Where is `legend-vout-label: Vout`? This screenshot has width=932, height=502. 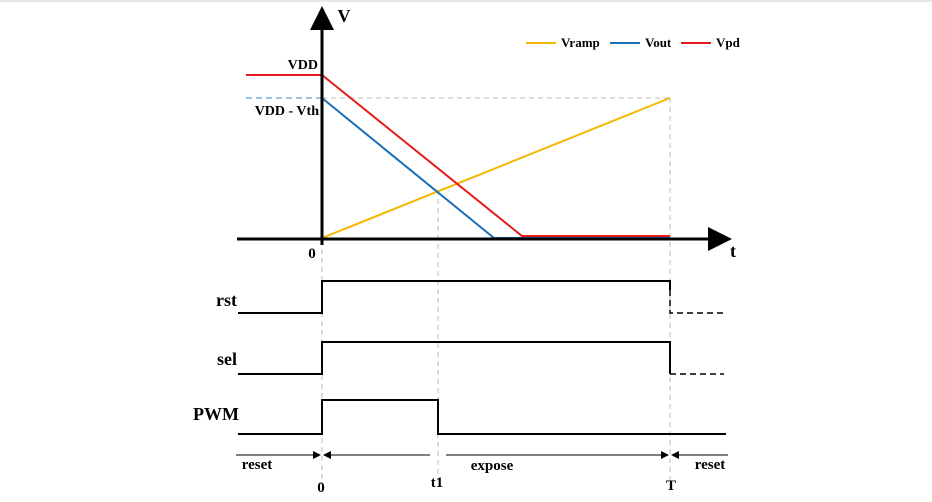 legend-vout-label: Vout is located at coordinates (658, 42).